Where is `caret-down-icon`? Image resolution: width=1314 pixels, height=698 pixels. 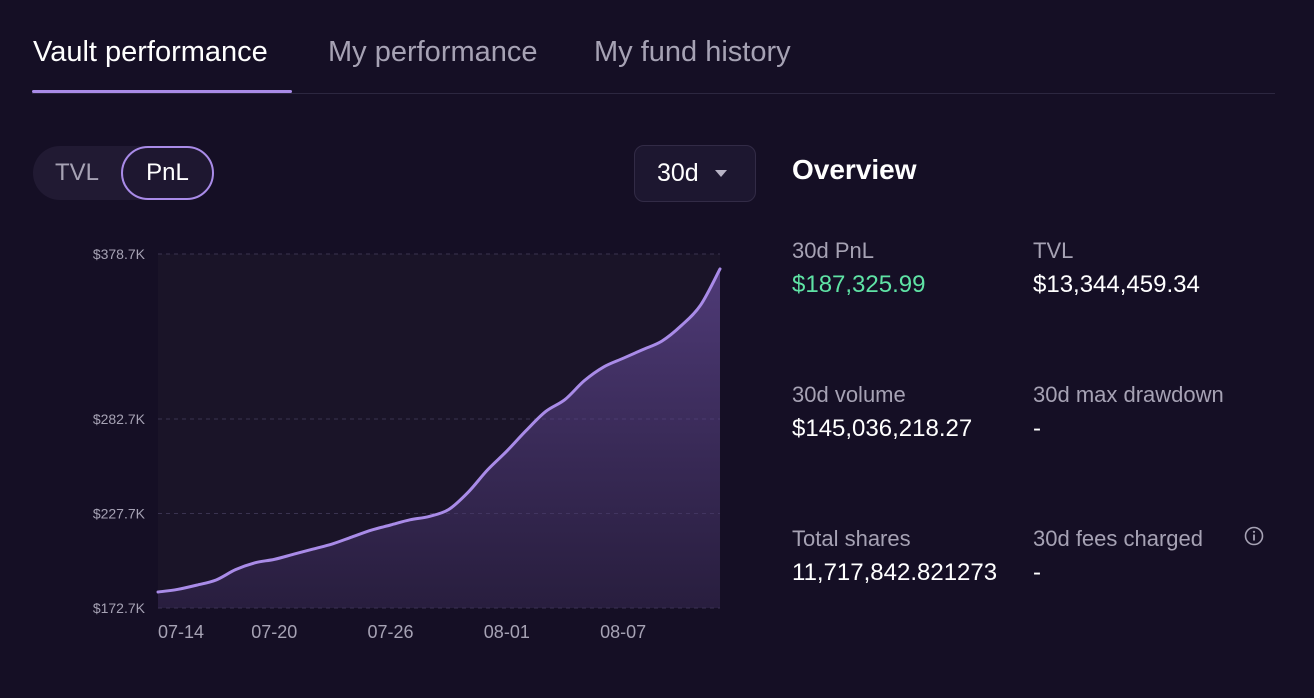 caret-down-icon is located at coordinates (721, 173).